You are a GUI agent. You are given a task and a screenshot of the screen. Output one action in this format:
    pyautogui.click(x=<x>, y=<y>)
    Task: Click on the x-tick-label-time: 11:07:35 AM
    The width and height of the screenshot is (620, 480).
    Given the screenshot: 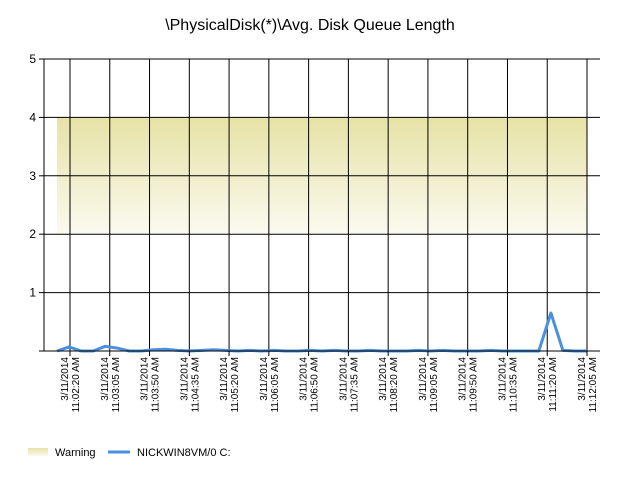 What is the action you would take?
    pyautogui.click(x=354, y=384)
    